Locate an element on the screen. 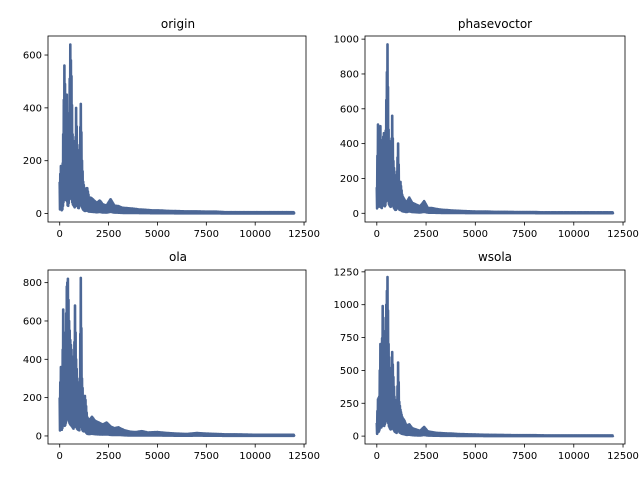 The image size is (640, 480). axes-frame is located at coordinates (177, 357).